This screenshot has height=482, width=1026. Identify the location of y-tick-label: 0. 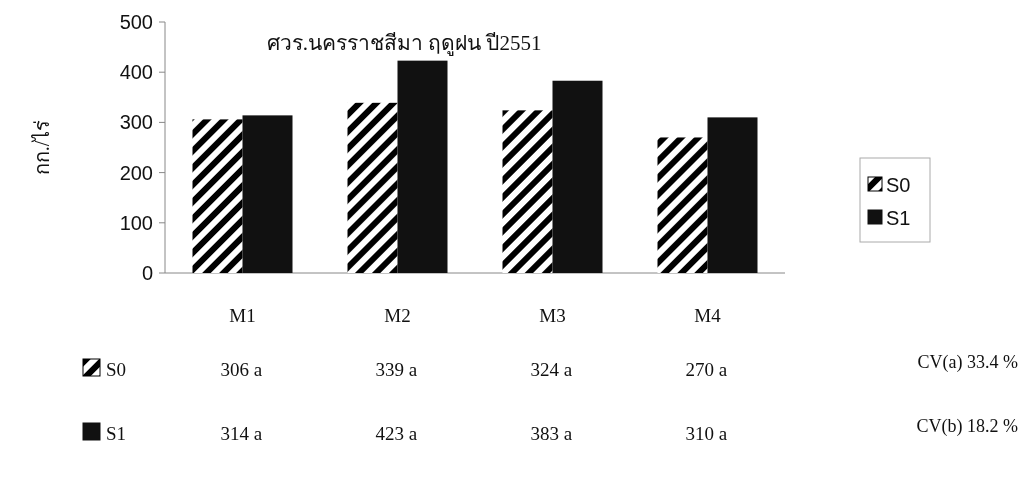
(147, 273).